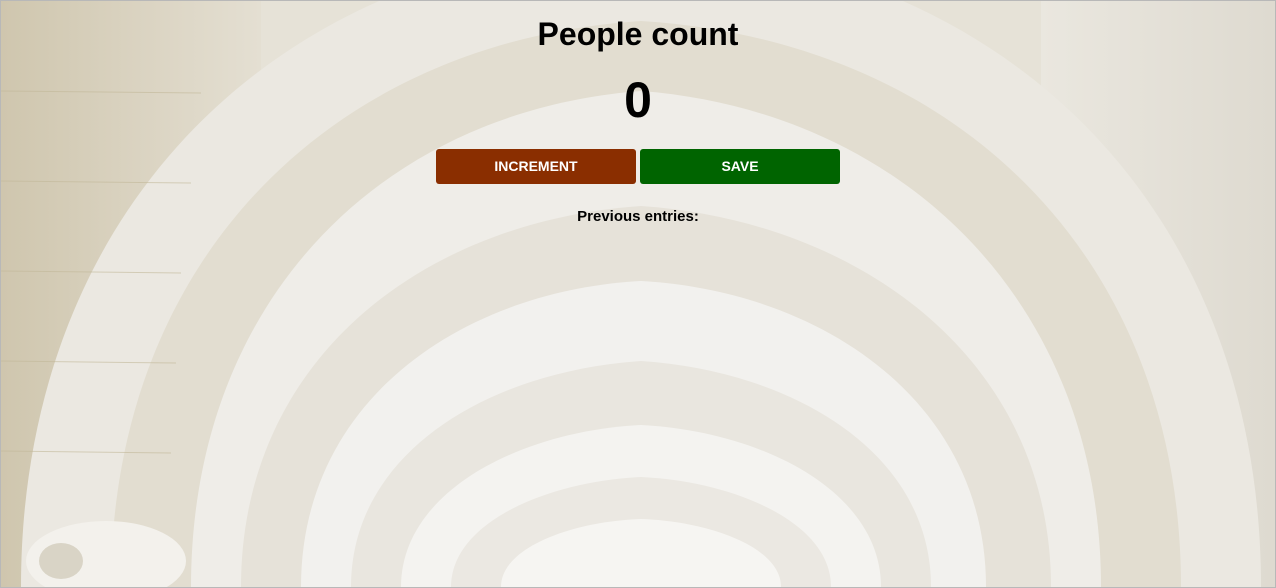 This screenshot has width=1276, height=588. What do you see at coordinates (638, 34) in the screenshot?
I see `page-title: People count` at bounding box center [638, 34].